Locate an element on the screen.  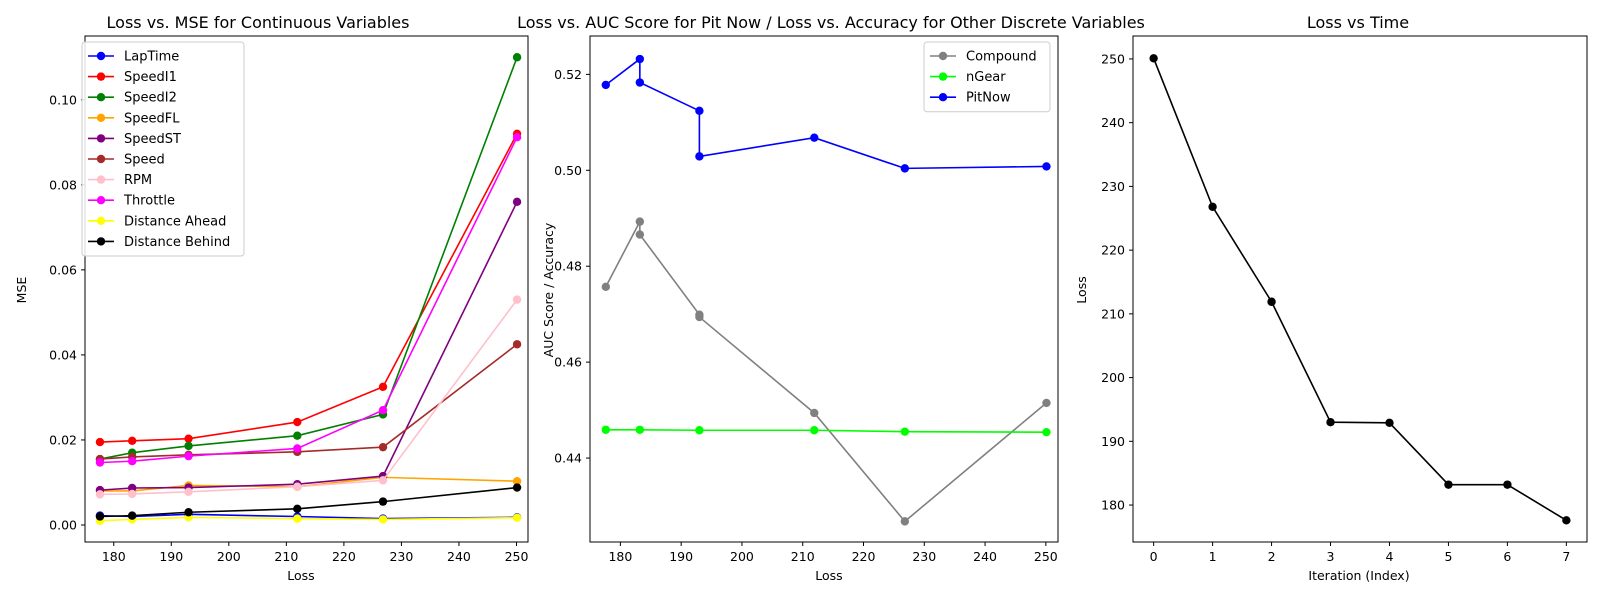
series-line-speedi1 is located at coordinates (308, 288).